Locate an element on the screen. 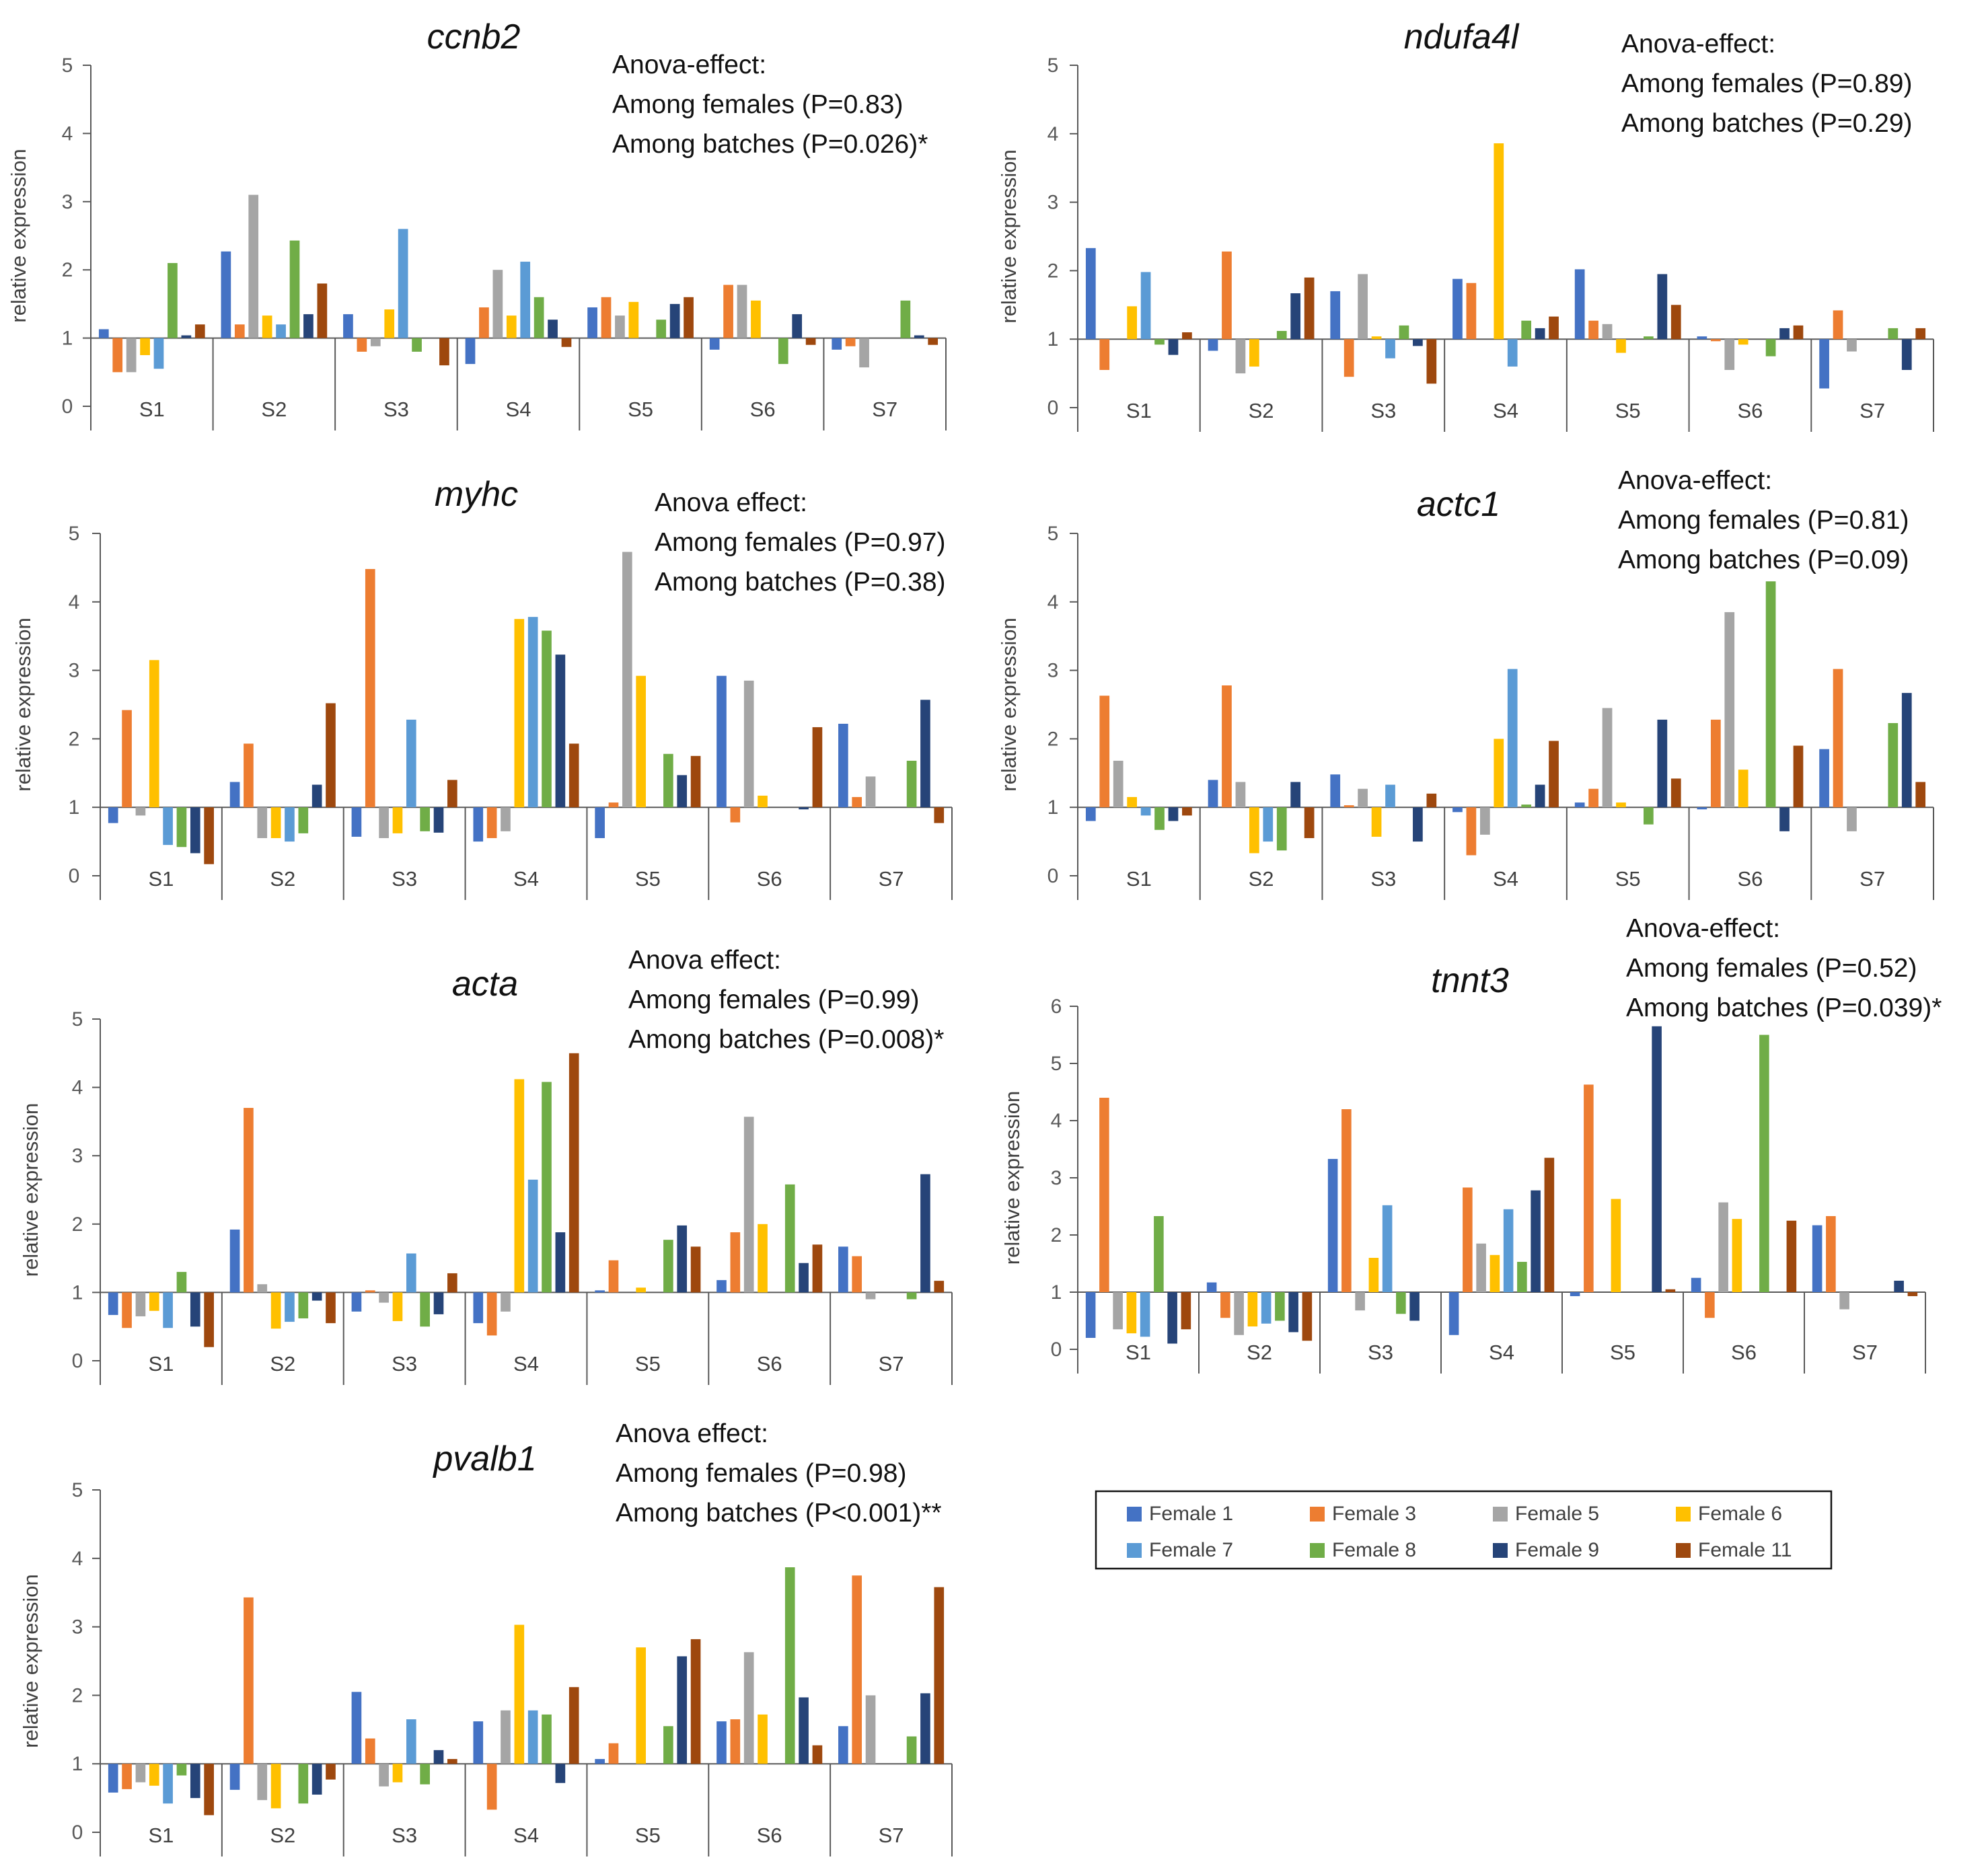 This screenshot has height=1876, width=1988. chart-title: tnnt3 is located at coordinates (1470, 981).